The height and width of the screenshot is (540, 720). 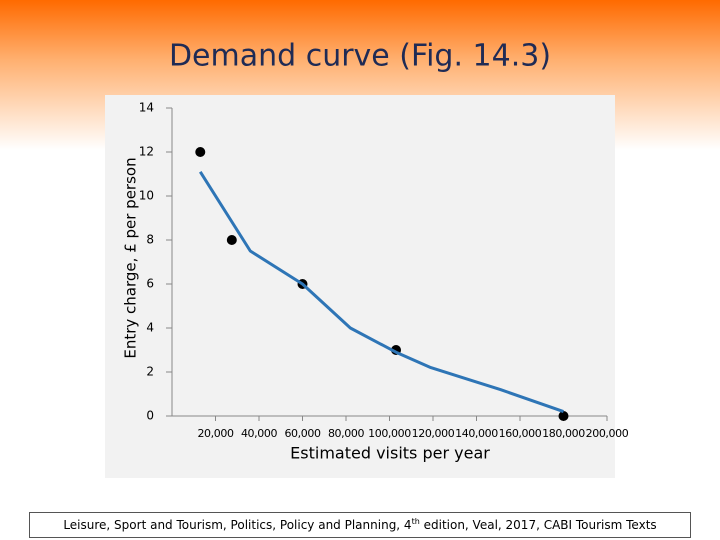 I want to click on y-tick-label: 14, so click(x=146, y=108).